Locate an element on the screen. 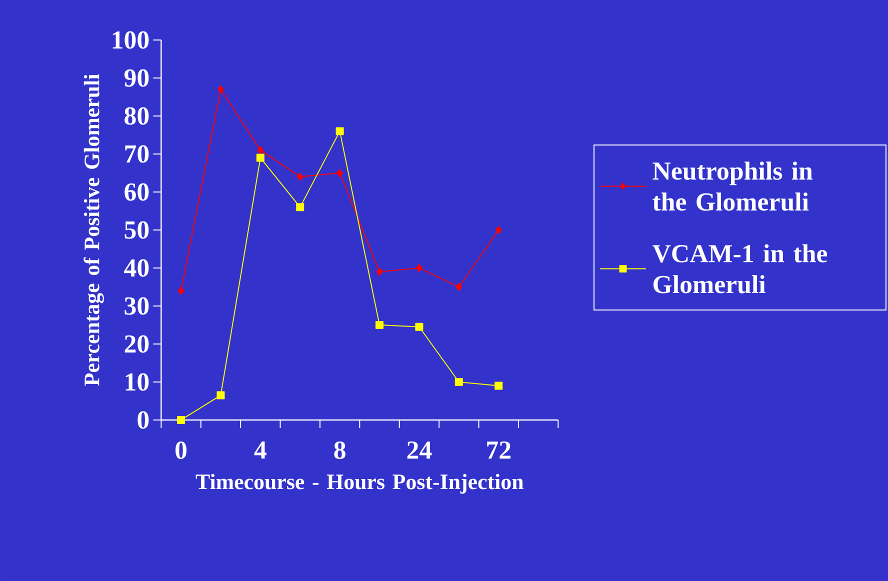 This screenshot has width=888, height=581. x-tick-label: 24 is located at coordinates (419, 450).